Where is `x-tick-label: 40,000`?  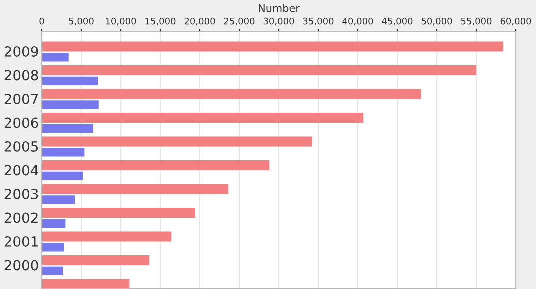
x-tick-label: 40,000 is located at coordinates (358, 22).